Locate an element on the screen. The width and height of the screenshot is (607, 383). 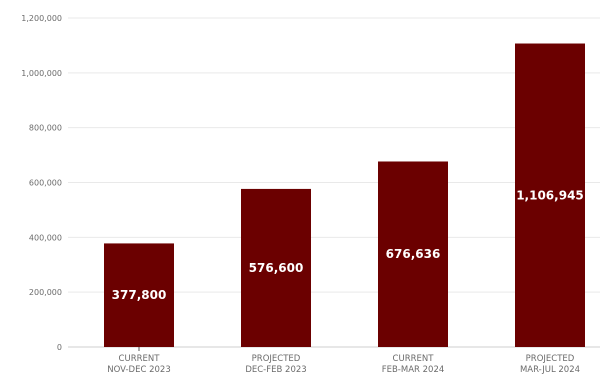
category-period: MAR-JUL 2024 is located at coordinates (550, 370).